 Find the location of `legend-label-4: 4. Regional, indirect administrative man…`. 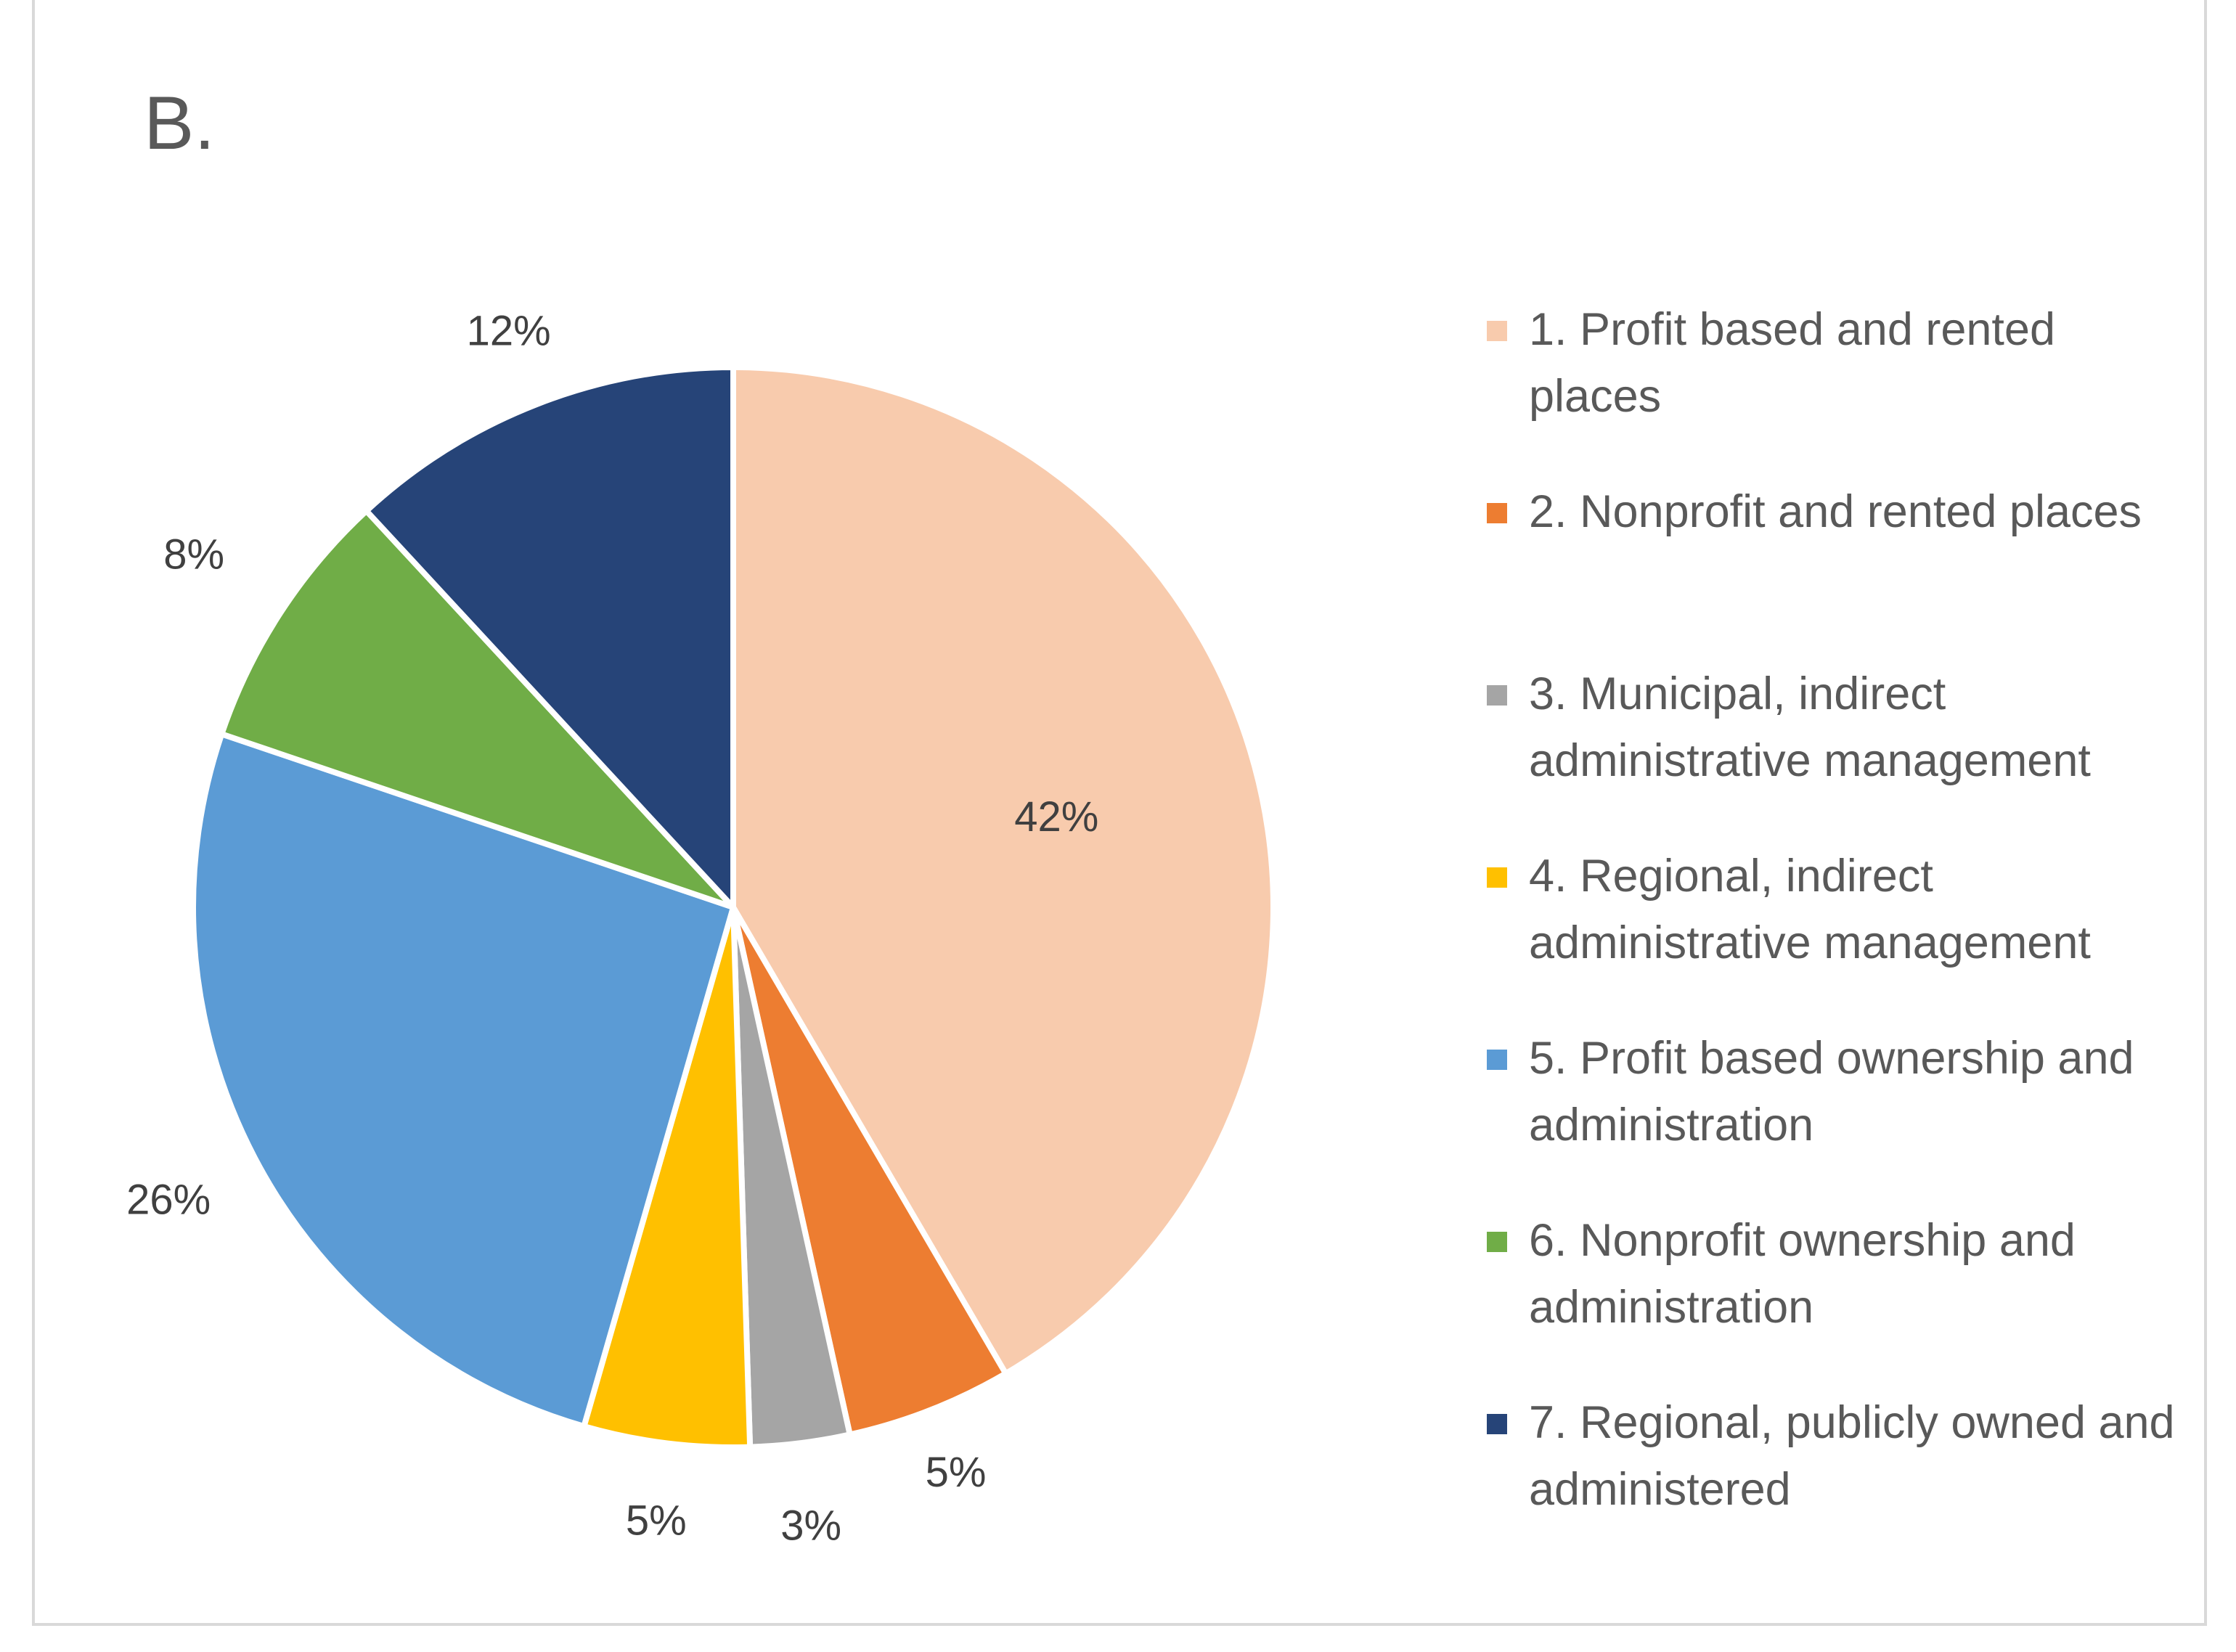

legend-label-4: 4. Regional, indirect administrative man… is located at coordinates (1810, 909).